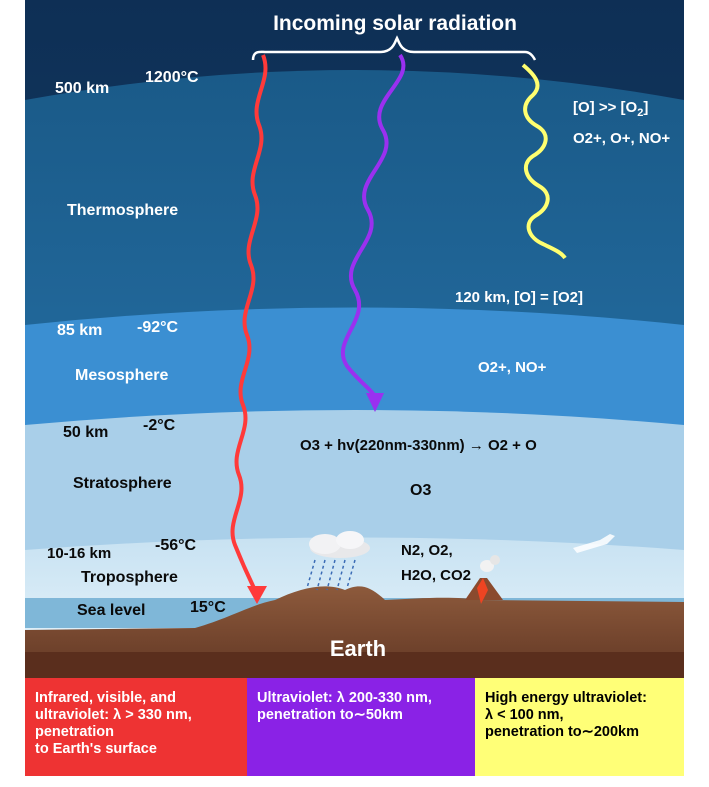  I want to click on upper-ions: O2+, O+, NO+, so click(621, 138).